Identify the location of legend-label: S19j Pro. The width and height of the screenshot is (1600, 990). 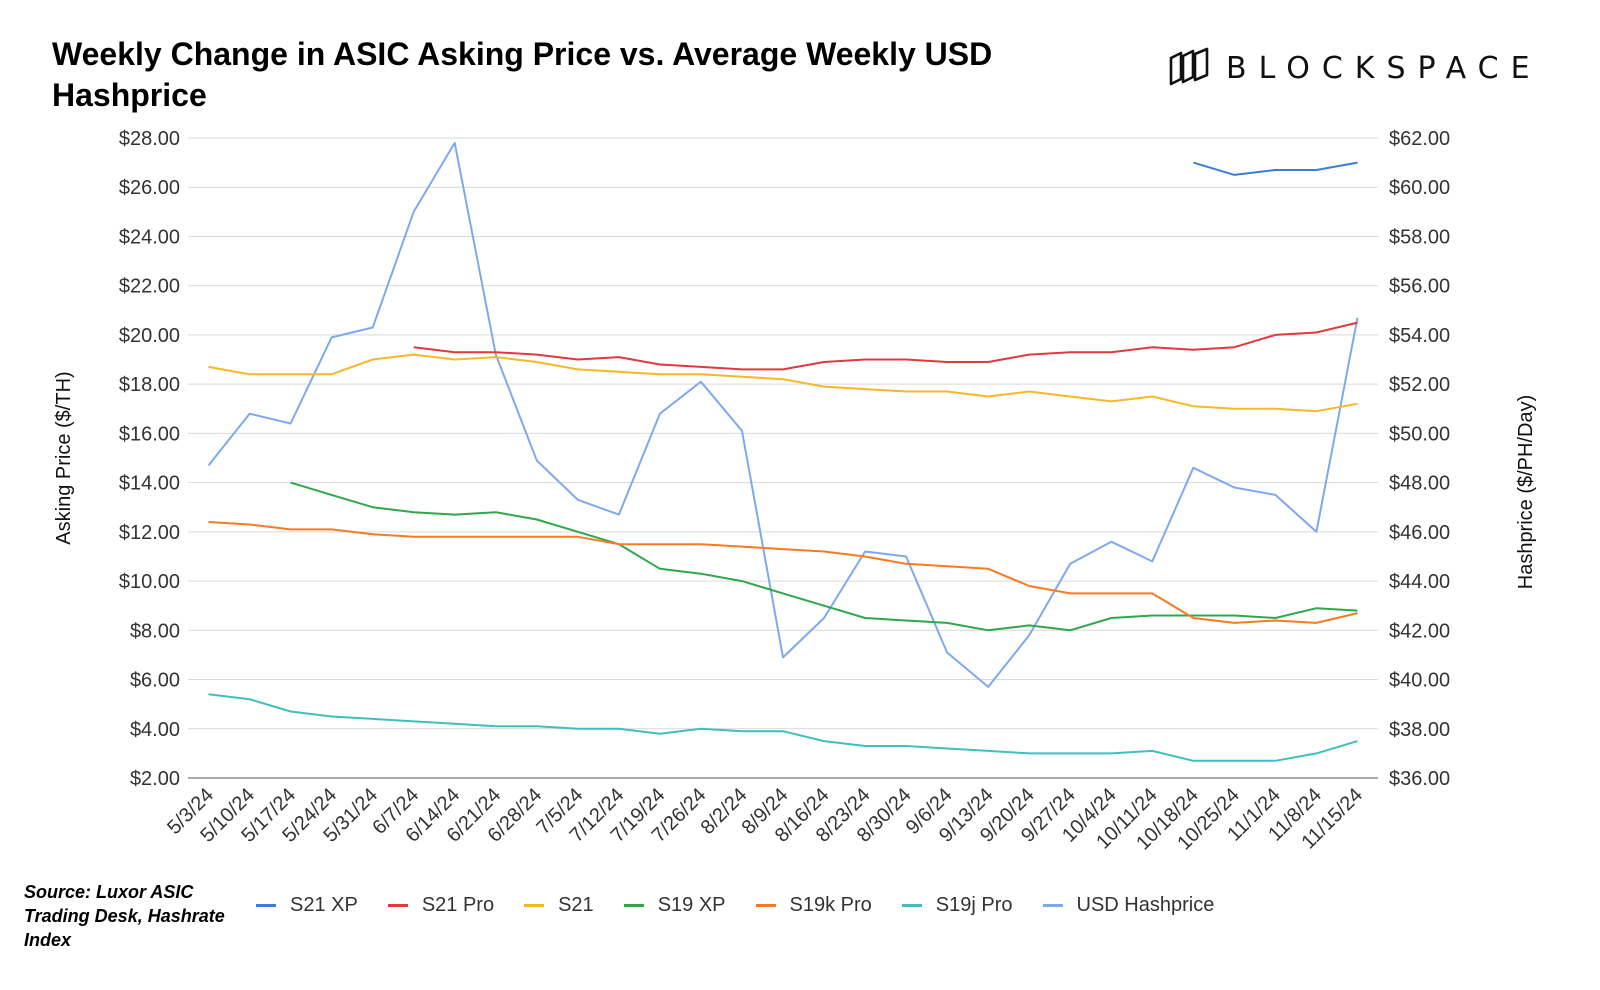
(974, 905).